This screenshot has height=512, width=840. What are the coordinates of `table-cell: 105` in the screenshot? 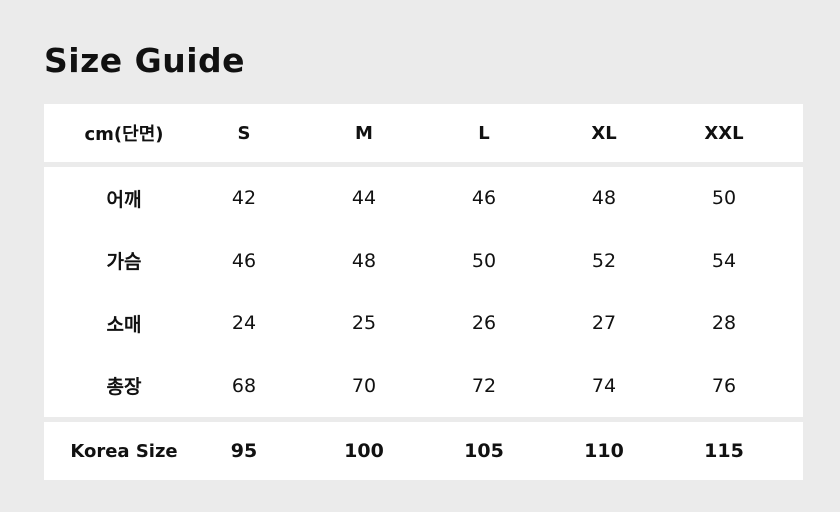 It's located at (484, 451).